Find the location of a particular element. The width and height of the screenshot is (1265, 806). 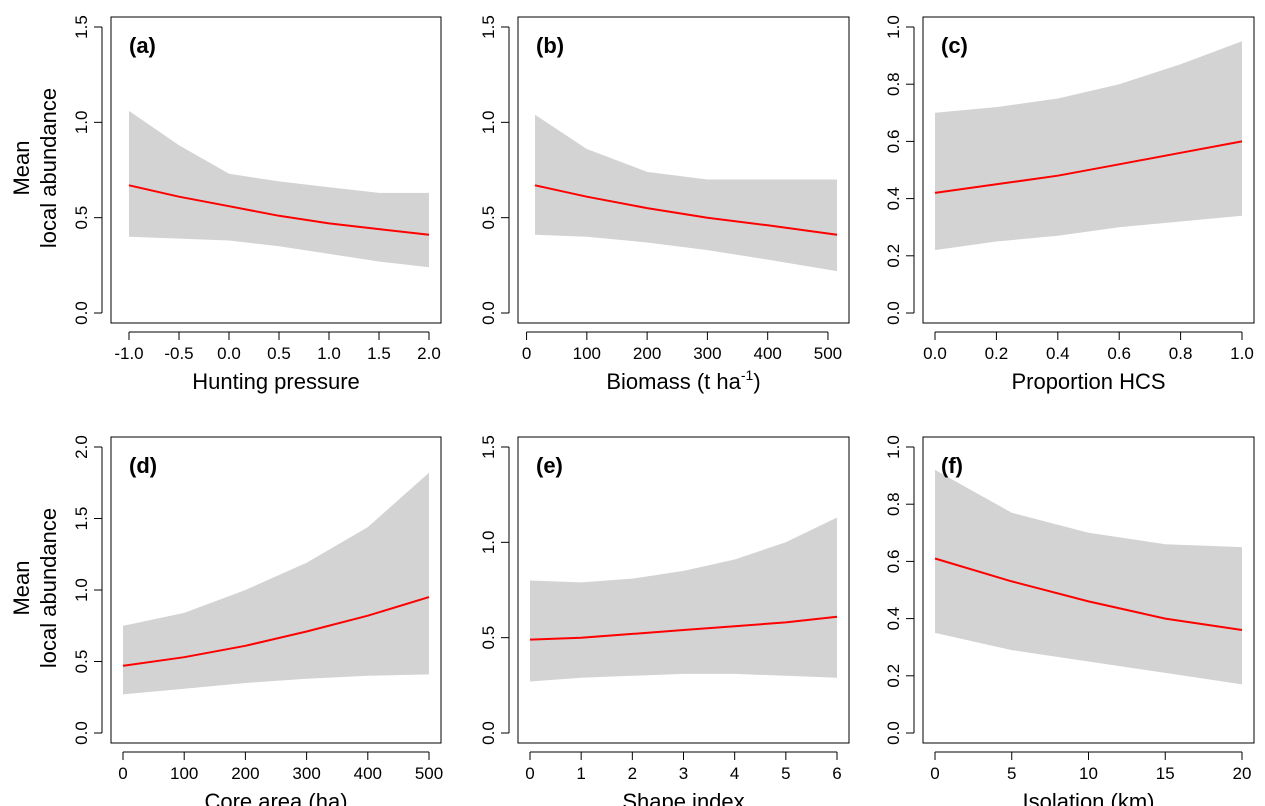

x-tick-label: 2.0 is located at coordinates (429, 353).